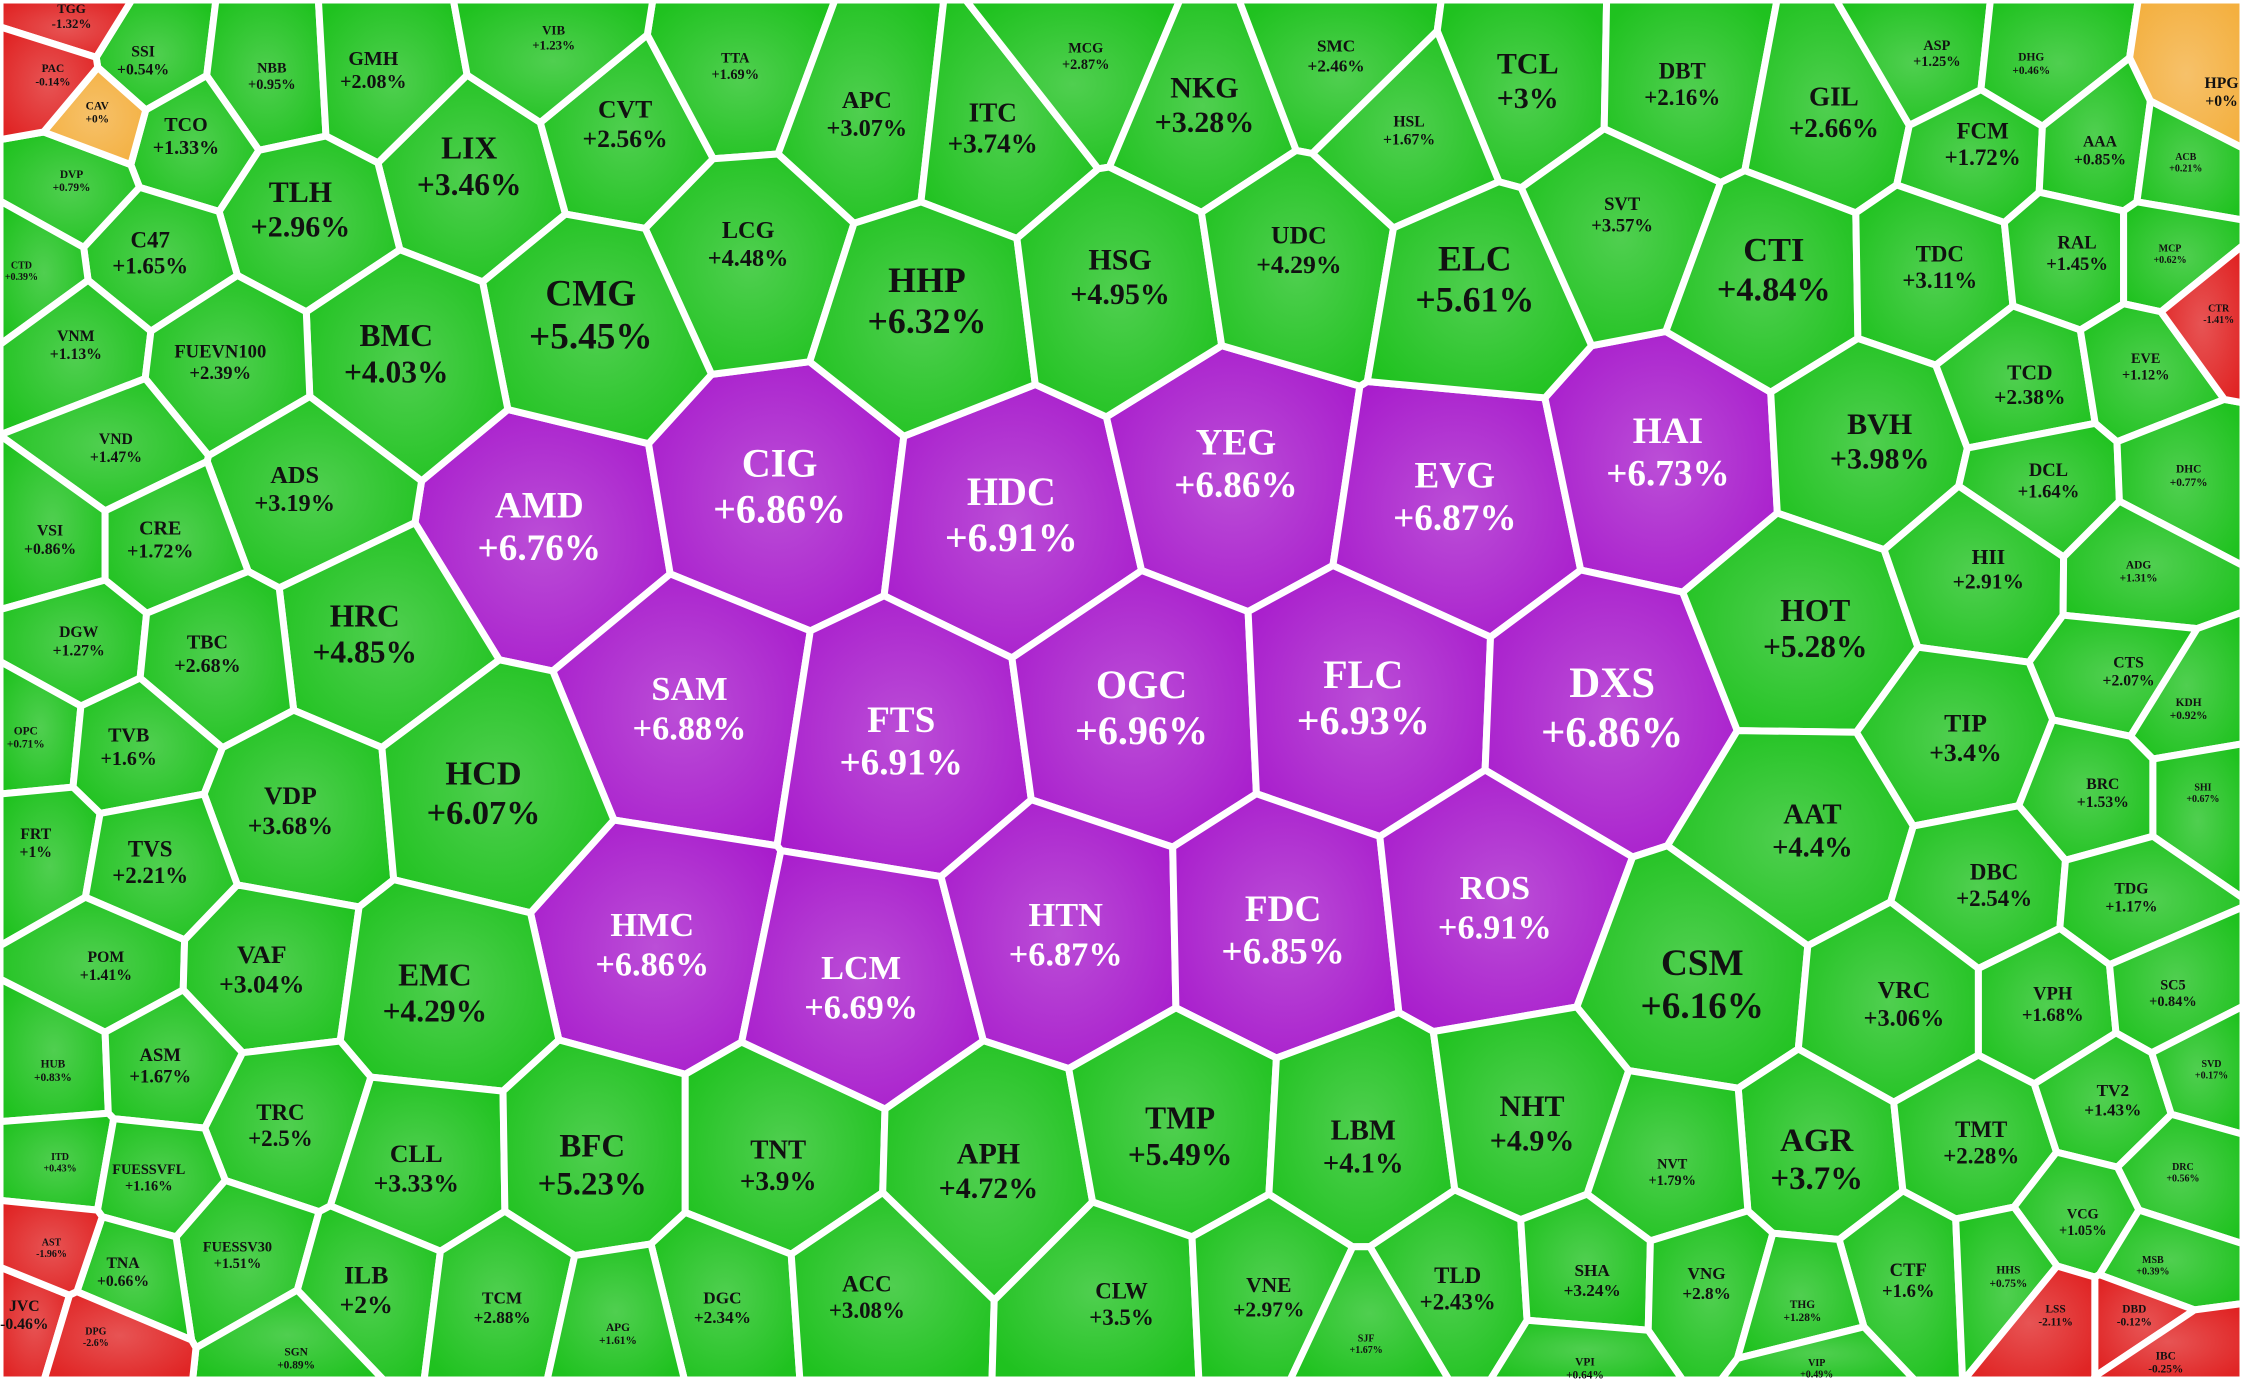 This screenshot has width=2243, height=1380. Describe the element at coordinates (148, 1187) in the screenshot. I see `change-label: +1.16%` at that location.